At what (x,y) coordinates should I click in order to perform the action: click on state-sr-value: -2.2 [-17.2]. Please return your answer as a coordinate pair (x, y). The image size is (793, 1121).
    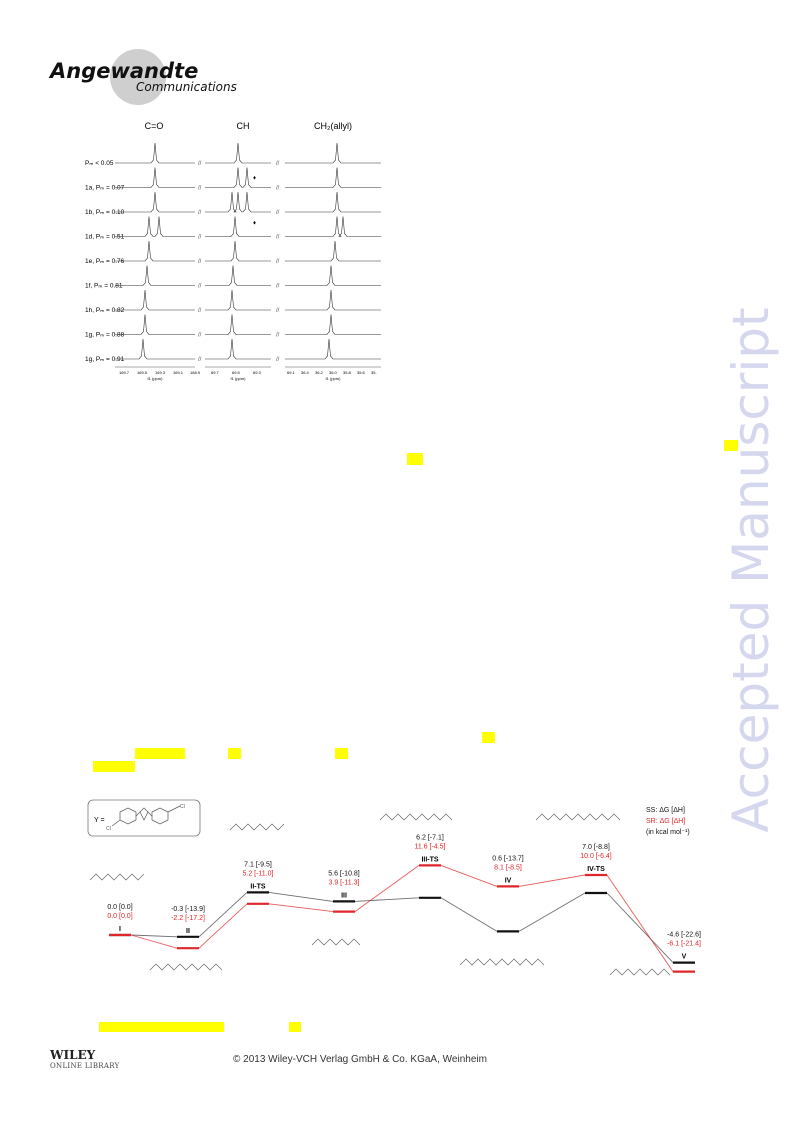
    Looking at the image, I should click on (188, 918).